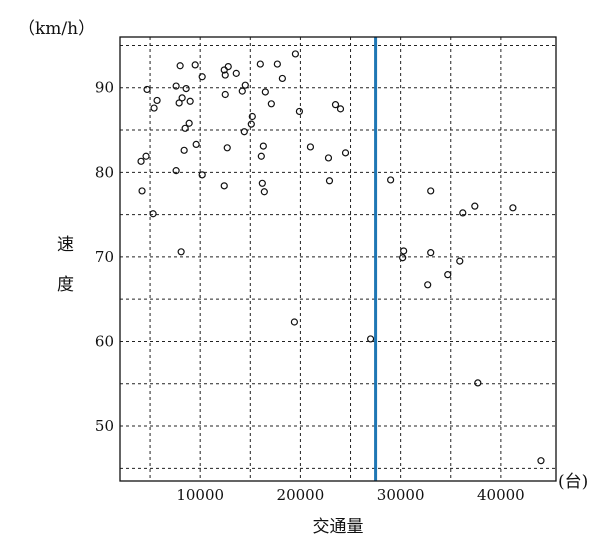 The image size is (616, 547). I want to click on y-axis-label-line1: 速, so click(65, 245).